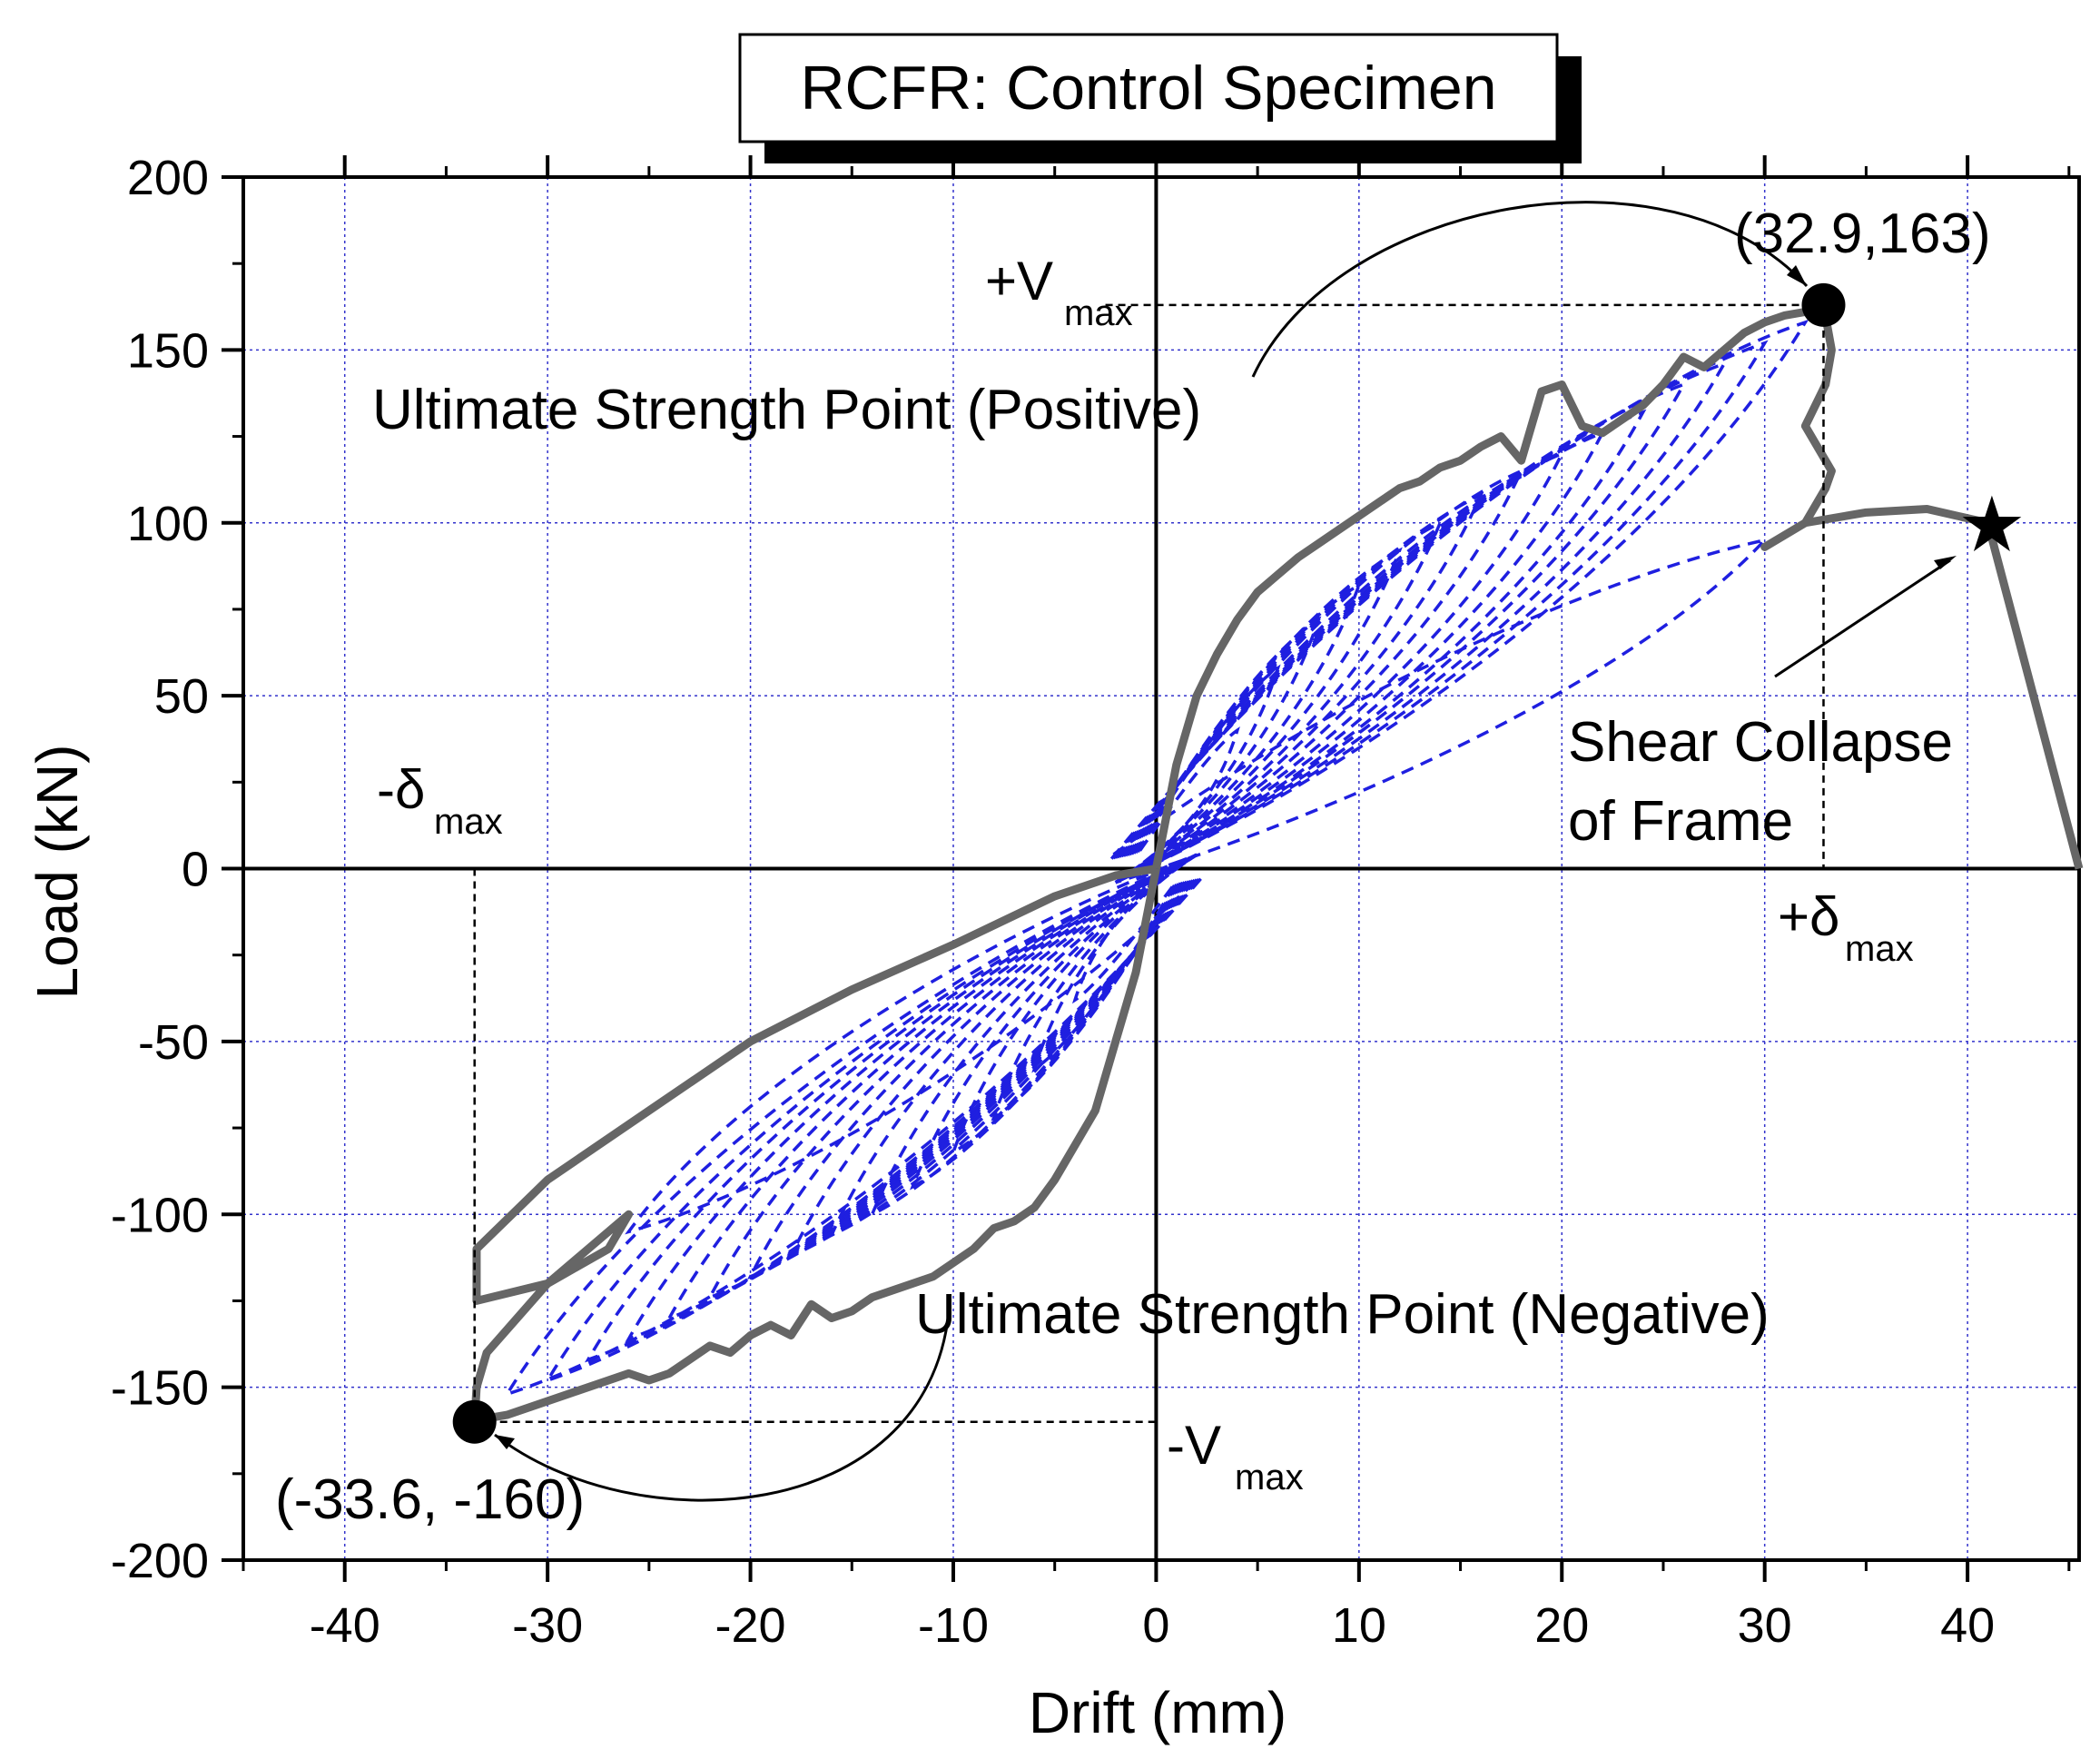  I want to click on y-tick-label: -50, so click(173, 1042).